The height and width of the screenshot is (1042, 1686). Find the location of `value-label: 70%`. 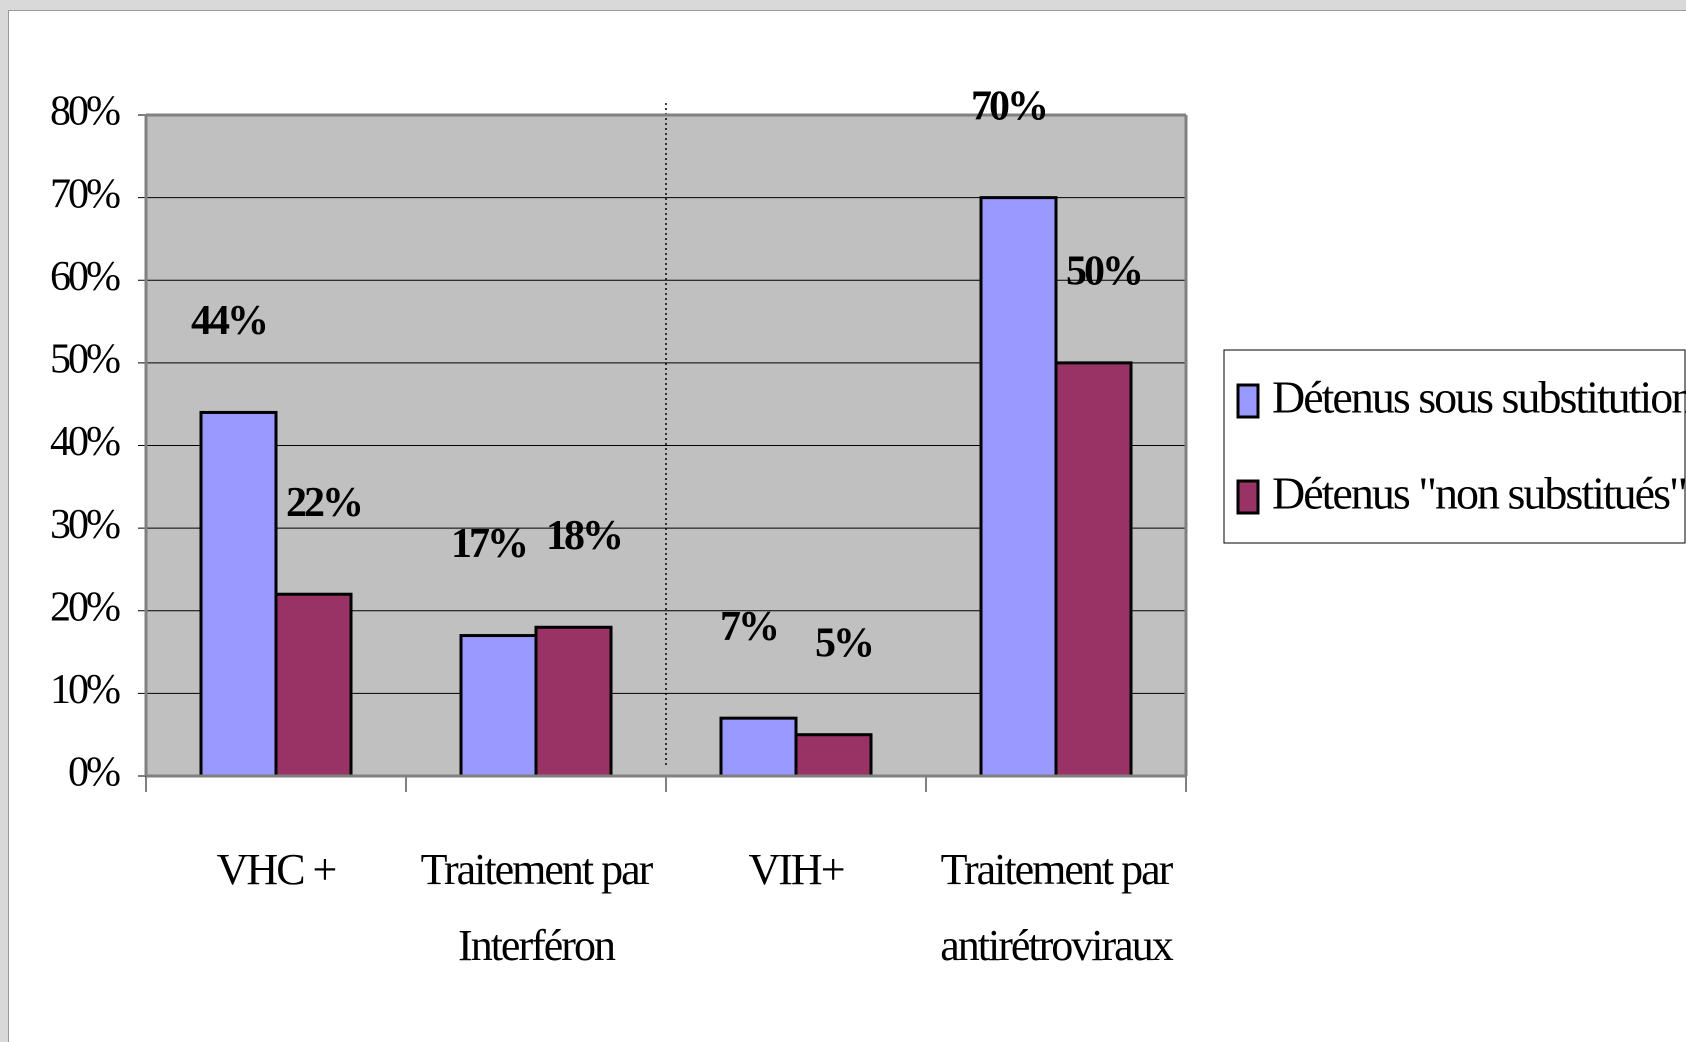

value-label: 70% is located at coordinates (1008, 106).